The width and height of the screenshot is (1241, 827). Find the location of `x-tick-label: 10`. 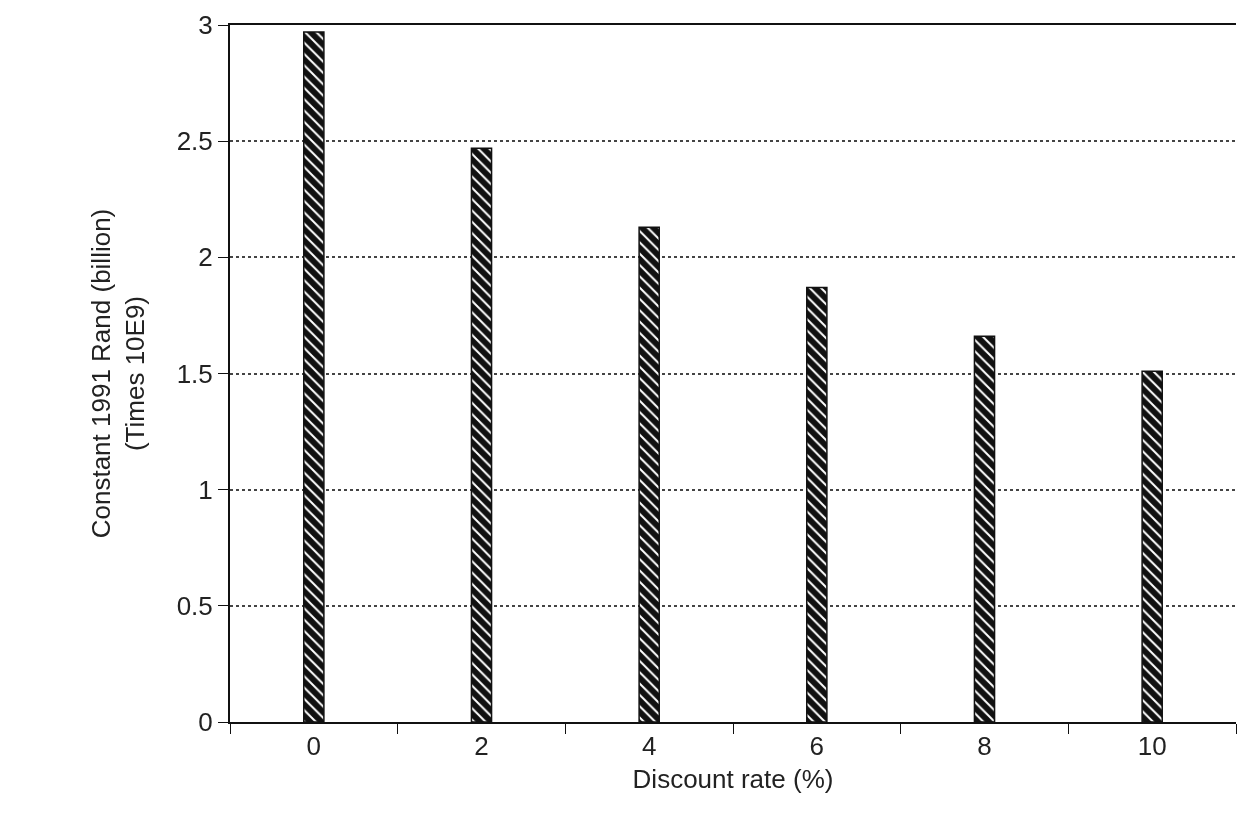

x-tick-label: 10 is located at coordinates (1152, 746).